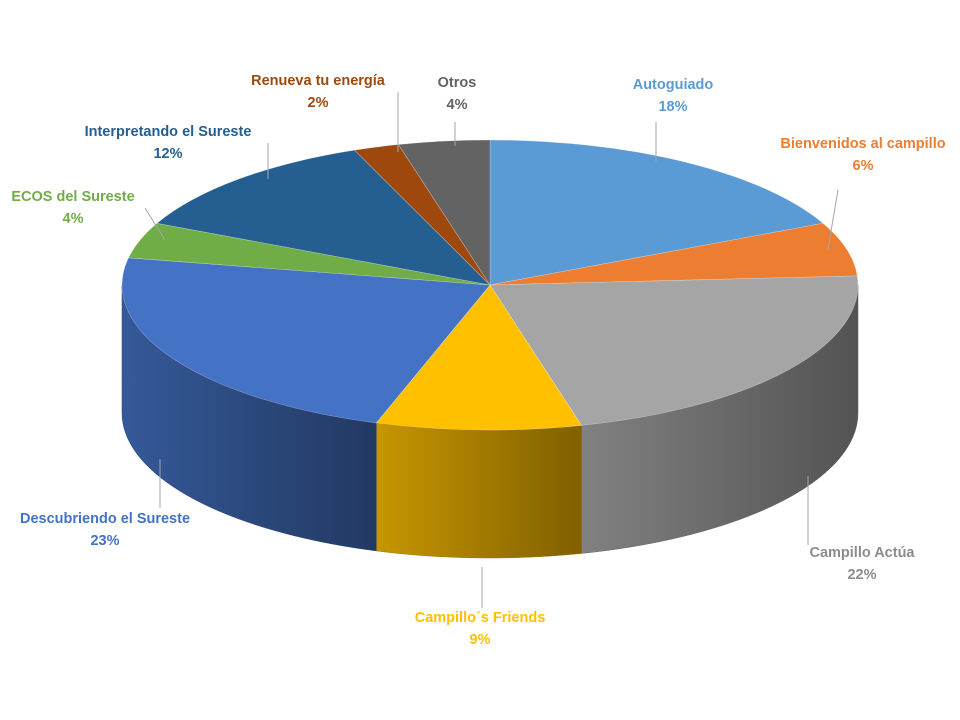 Image resolution: width=960 pixels, height=720 pixels. Describe the element at coordinates (457, 105) in the screenshot. I see `slice-value-label-8: 4%` at that location.